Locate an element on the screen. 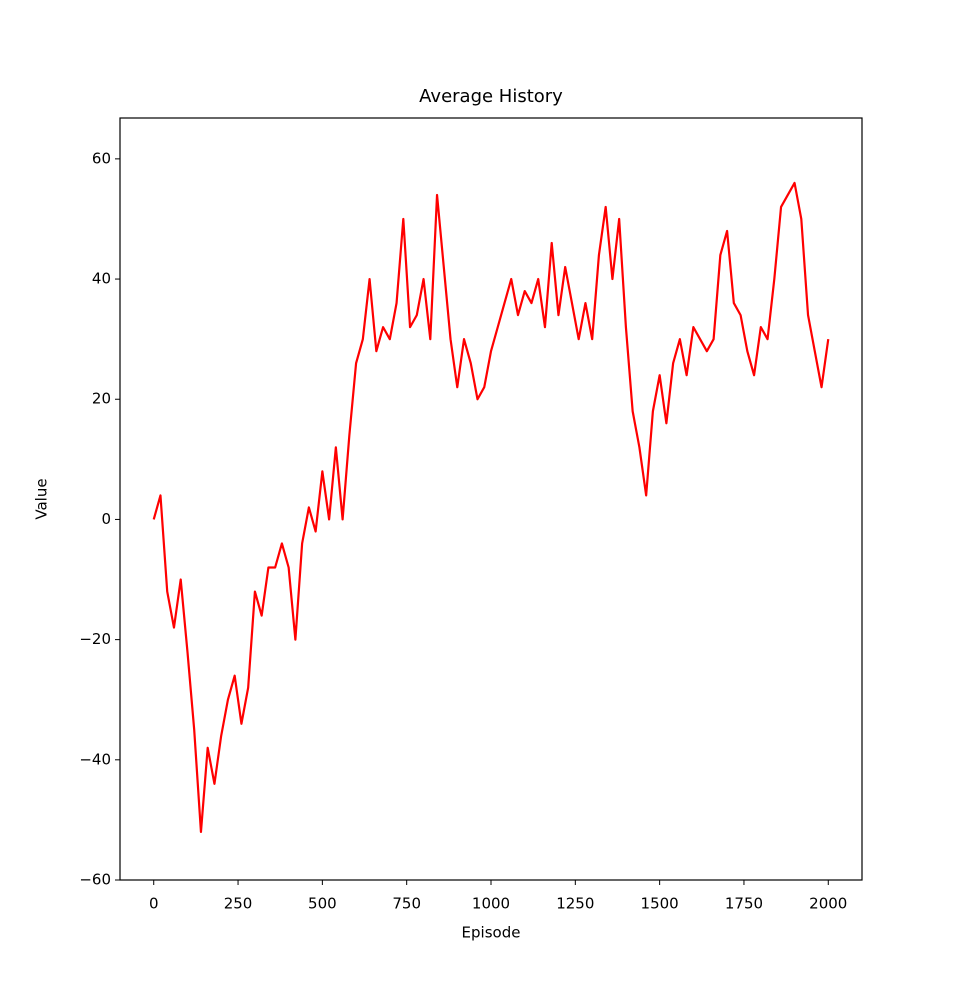 This screenshot has height=994, width=957. y-tick-label: −60 is located at coordinates (95, 880).